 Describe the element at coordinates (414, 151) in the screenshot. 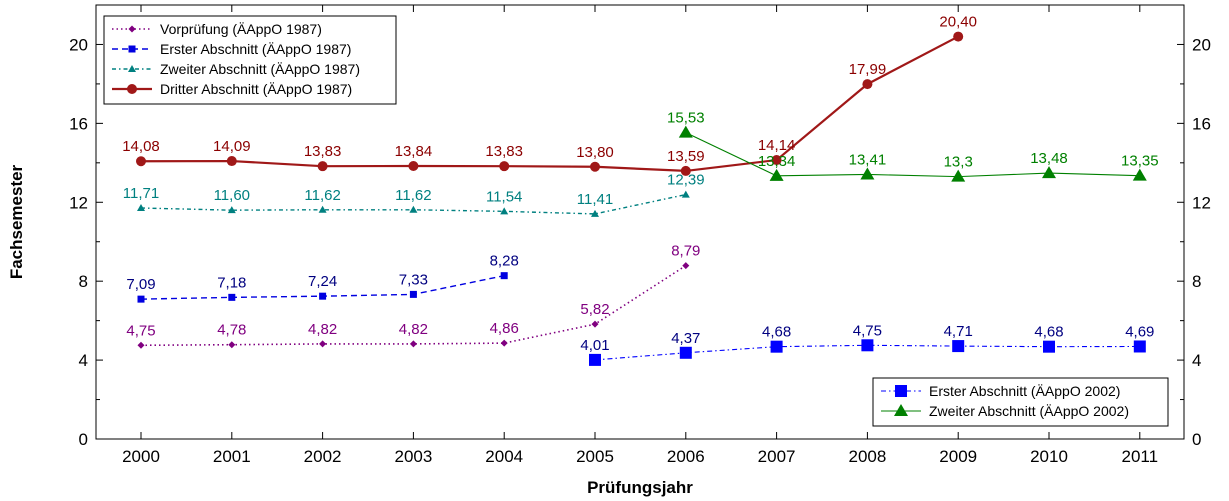

I see `data-label-3-3: 13,84` at that location.